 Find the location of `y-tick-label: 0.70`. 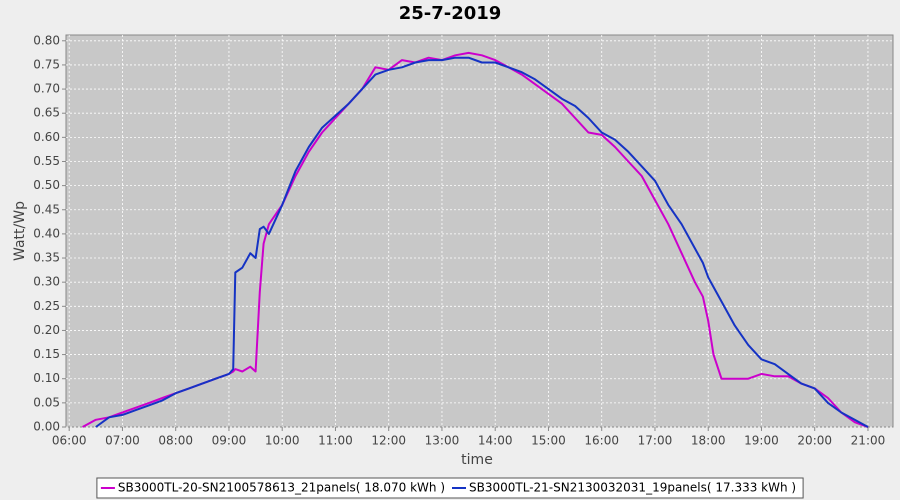

y-tick-label: 0.70 is located at coordinates (46, 89).